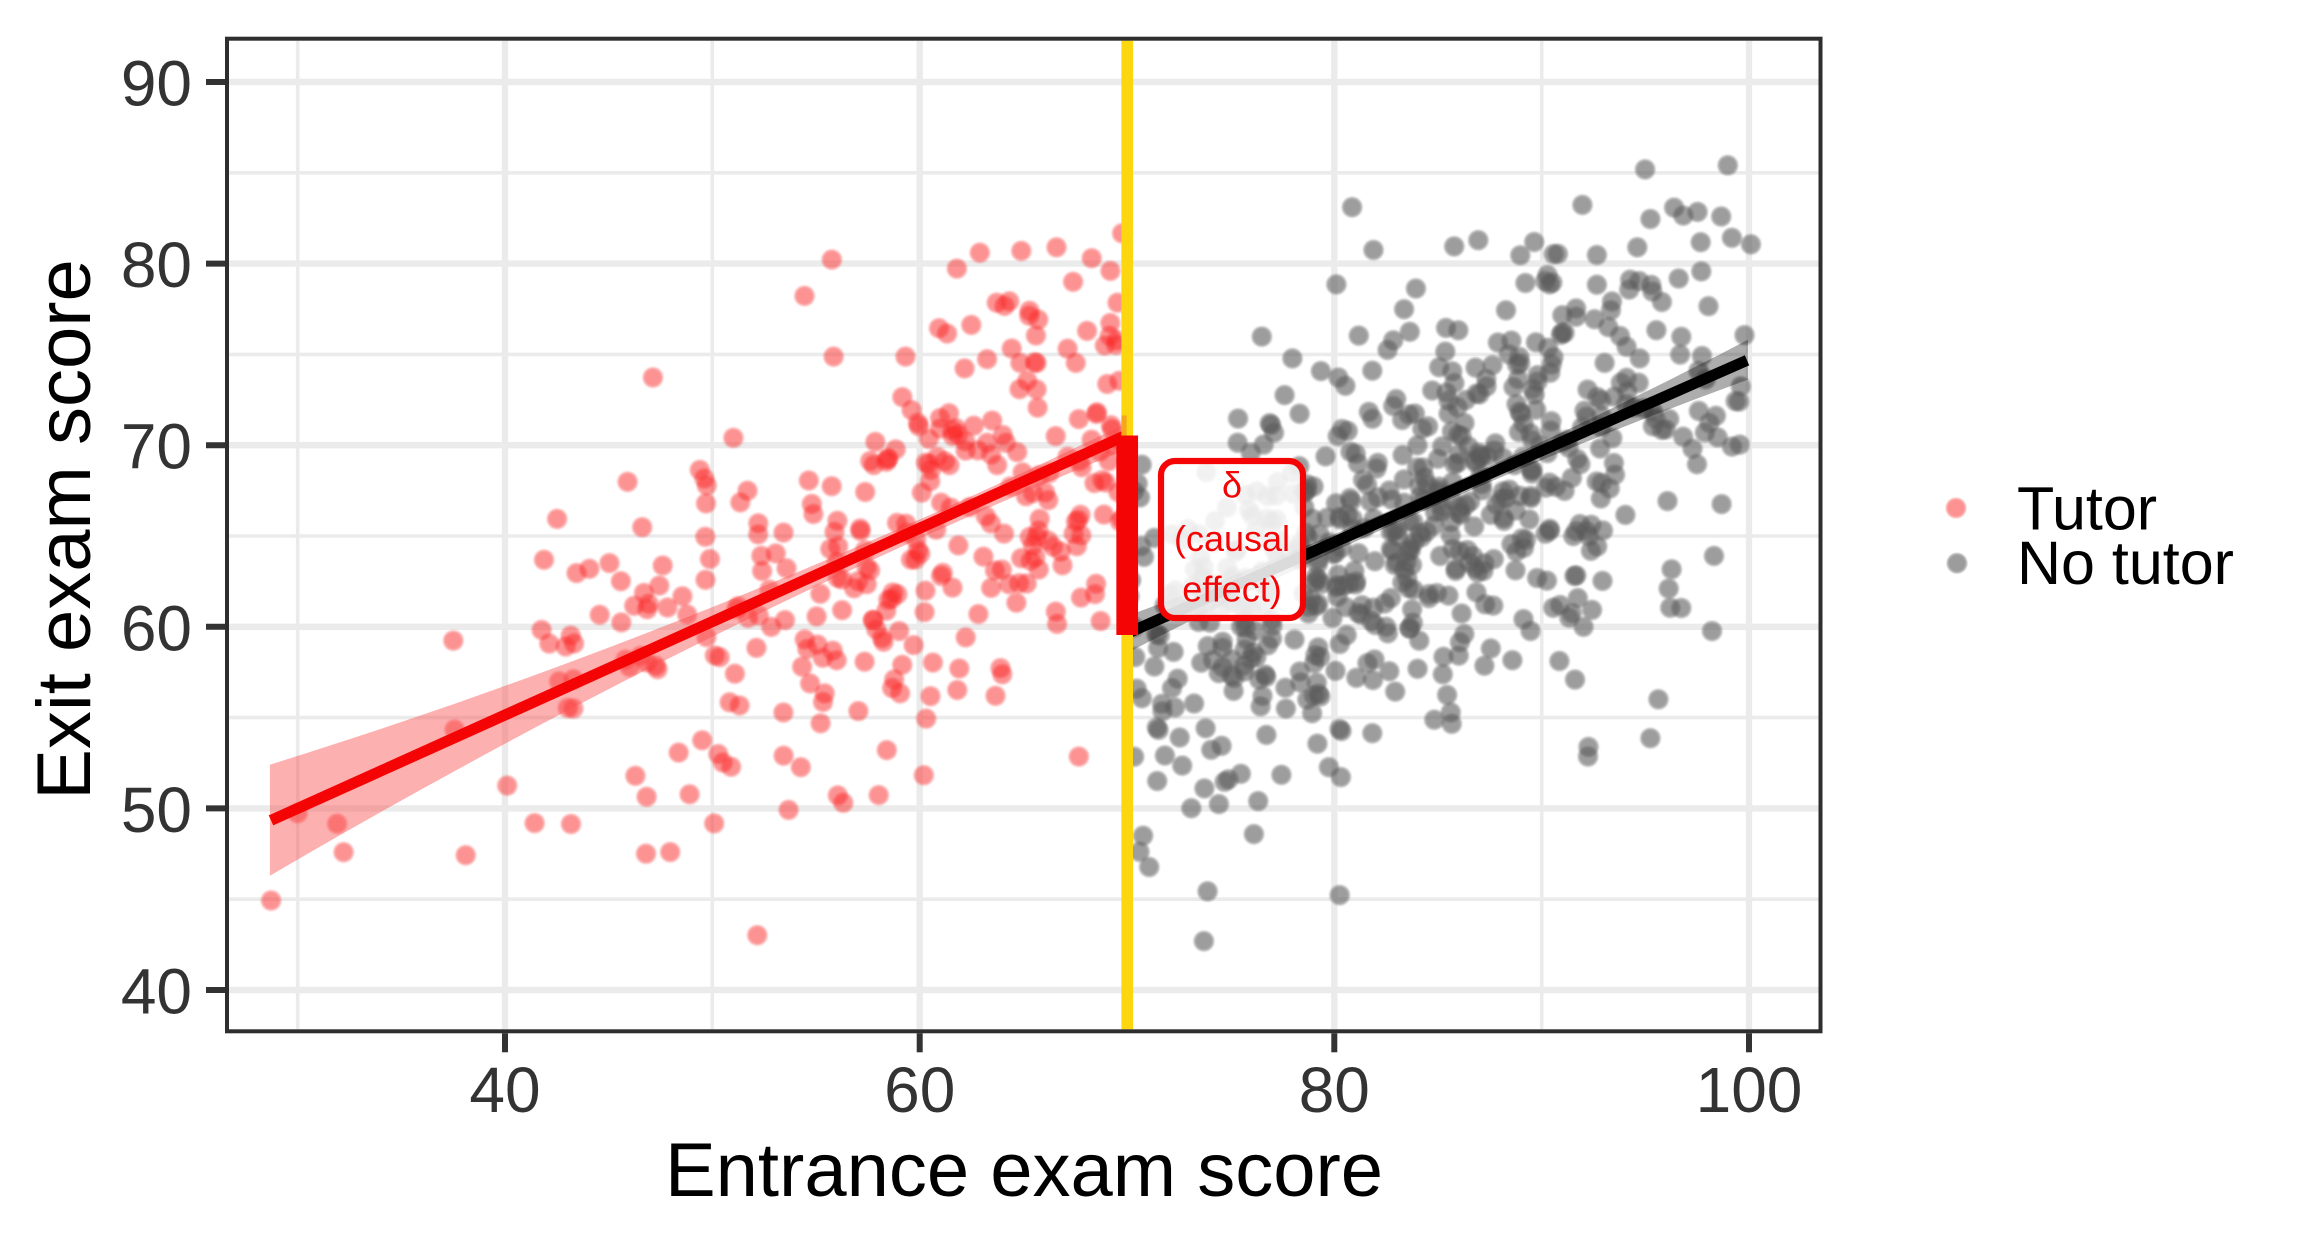 This screenshot has width=2304, height=1248. I want to click on svg-text: 100, so click(1749, 1090).